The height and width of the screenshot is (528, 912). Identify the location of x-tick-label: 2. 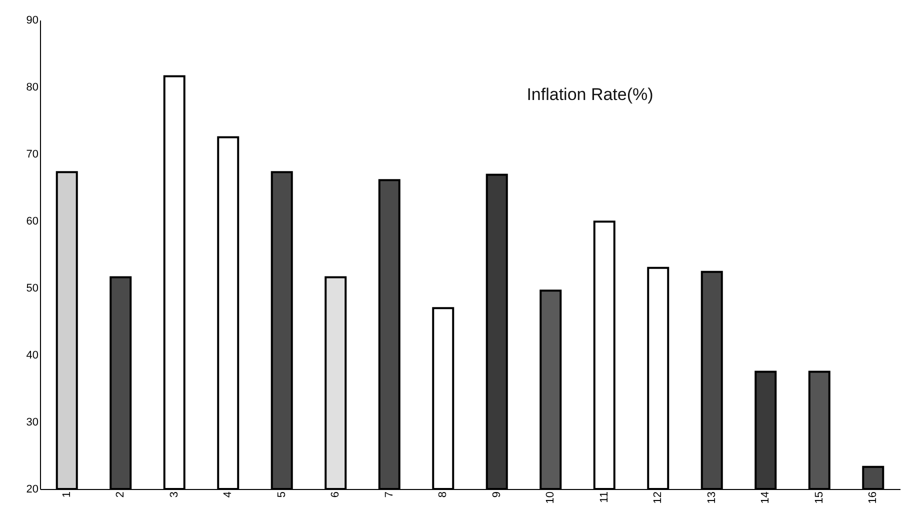
(120, 495).